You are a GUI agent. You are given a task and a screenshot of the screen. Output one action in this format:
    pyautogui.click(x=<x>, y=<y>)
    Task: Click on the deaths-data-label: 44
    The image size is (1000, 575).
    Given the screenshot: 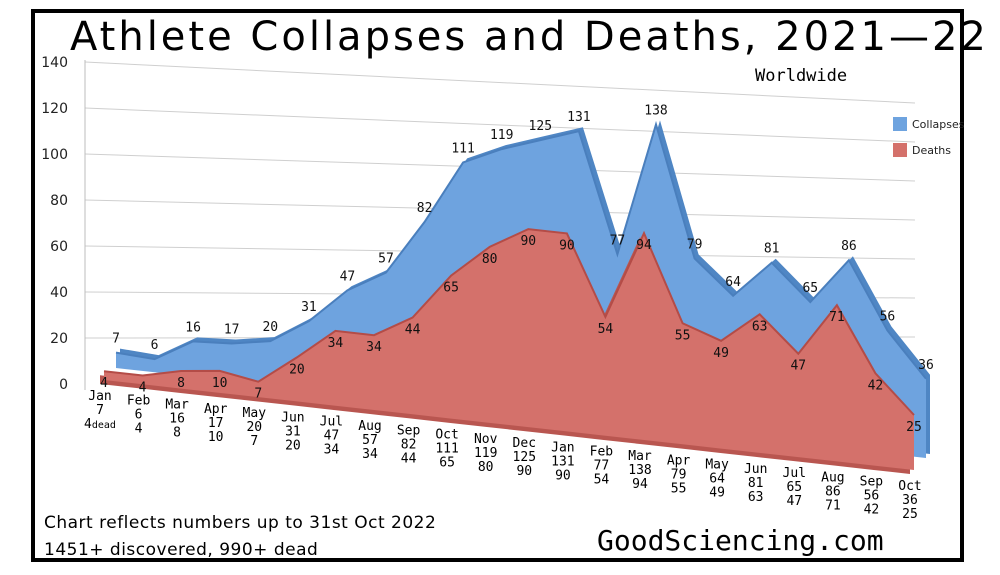 What is the action you would take?
    pyautogui.click(x=413, y=330)
    